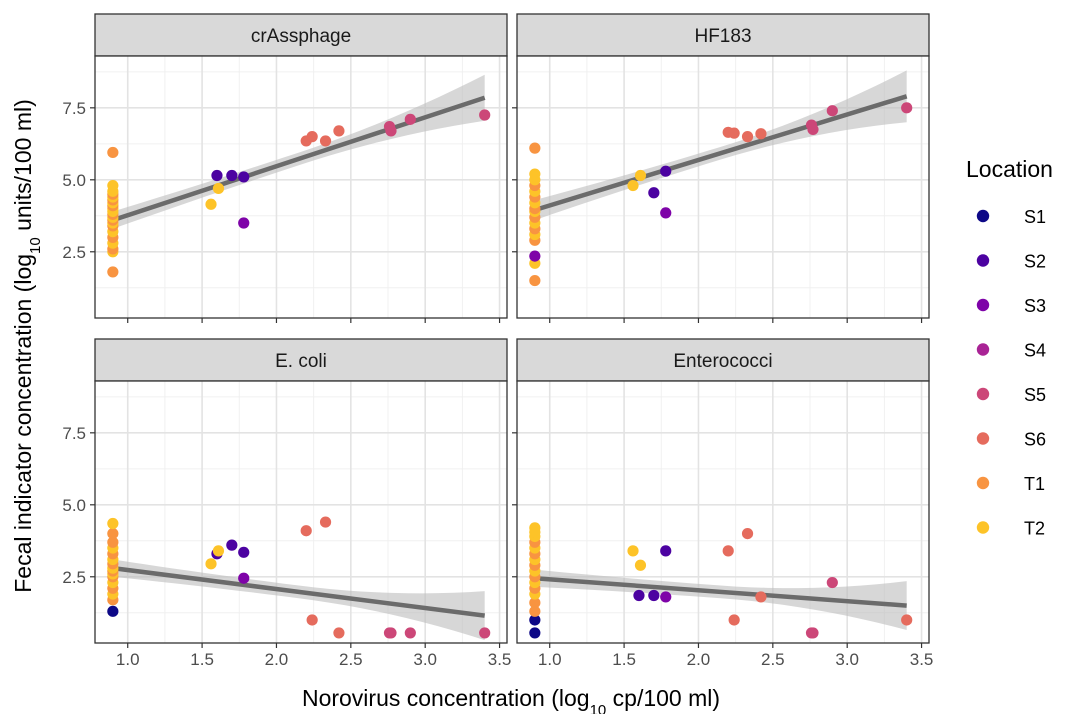 The image size is (1076, 714). What do you see at coordinates (1009, 169) in the screenshot?
I see `legend-title: Location` at bounding box center [1009, 169].